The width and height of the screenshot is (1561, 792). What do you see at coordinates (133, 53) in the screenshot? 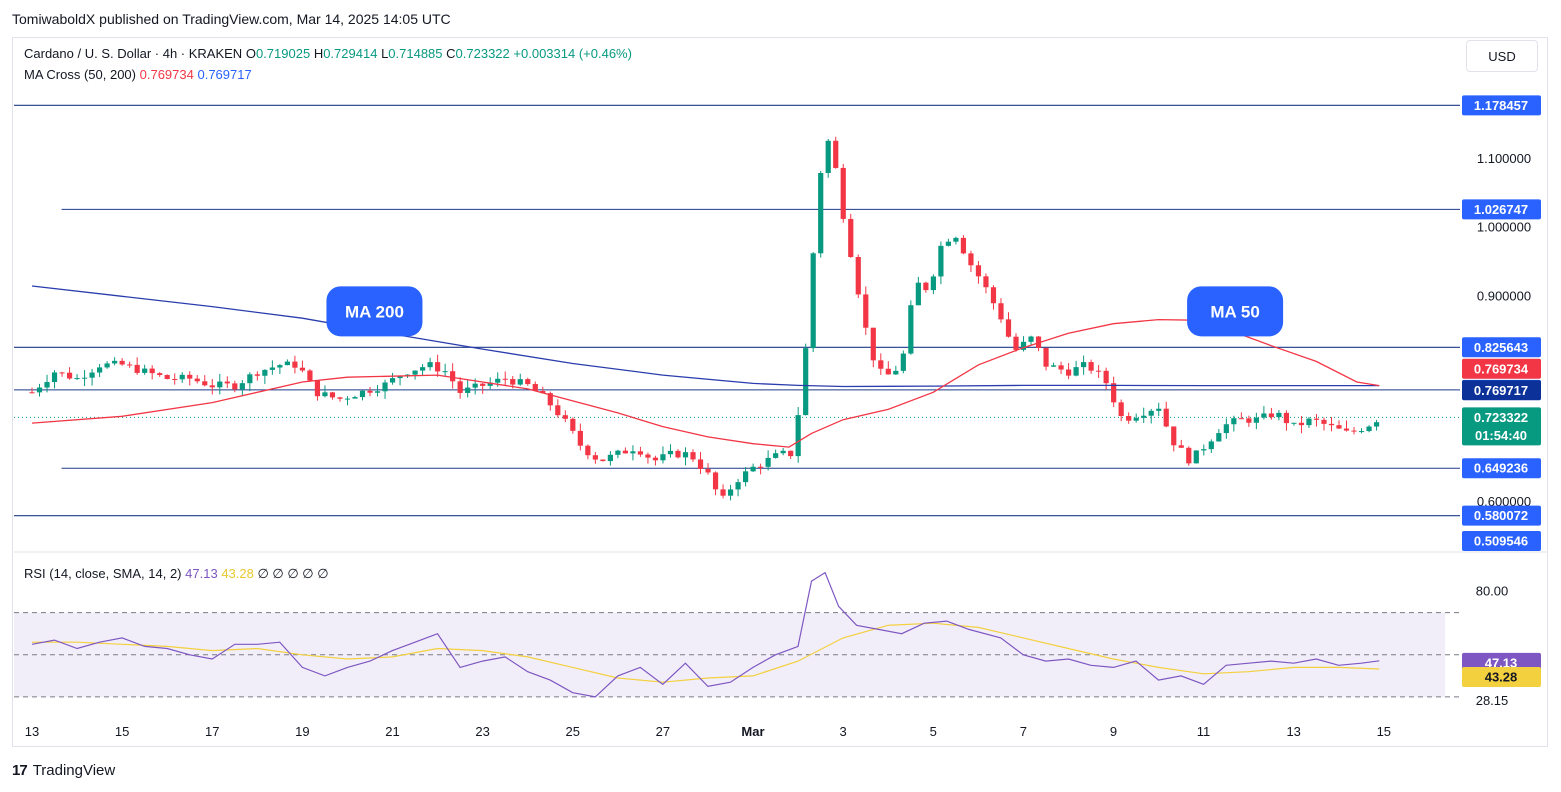
I see `symbol-label: Cardano / U. S. Dollar · 4h · KRAKEN` at bounding box center [133, 53].